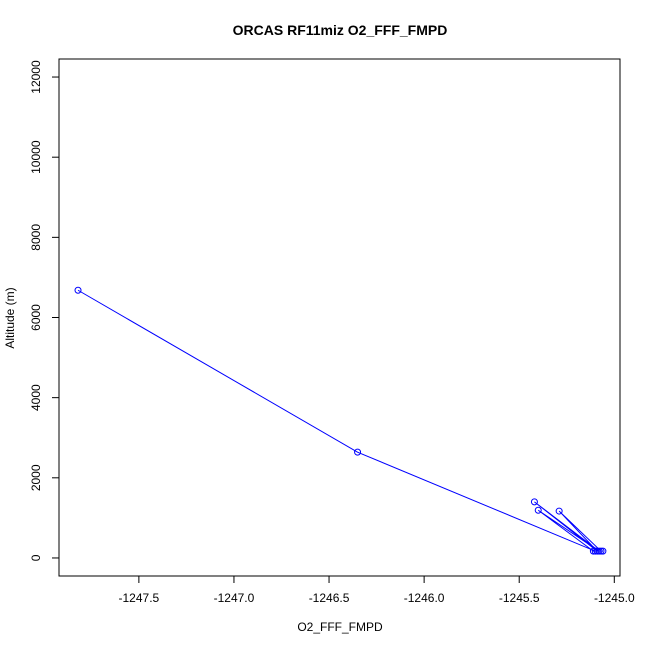 Image resolution: width=650 pixels, height=650 pixels. I want to click on x-tick-label: -1246.5, so click(329, 598).